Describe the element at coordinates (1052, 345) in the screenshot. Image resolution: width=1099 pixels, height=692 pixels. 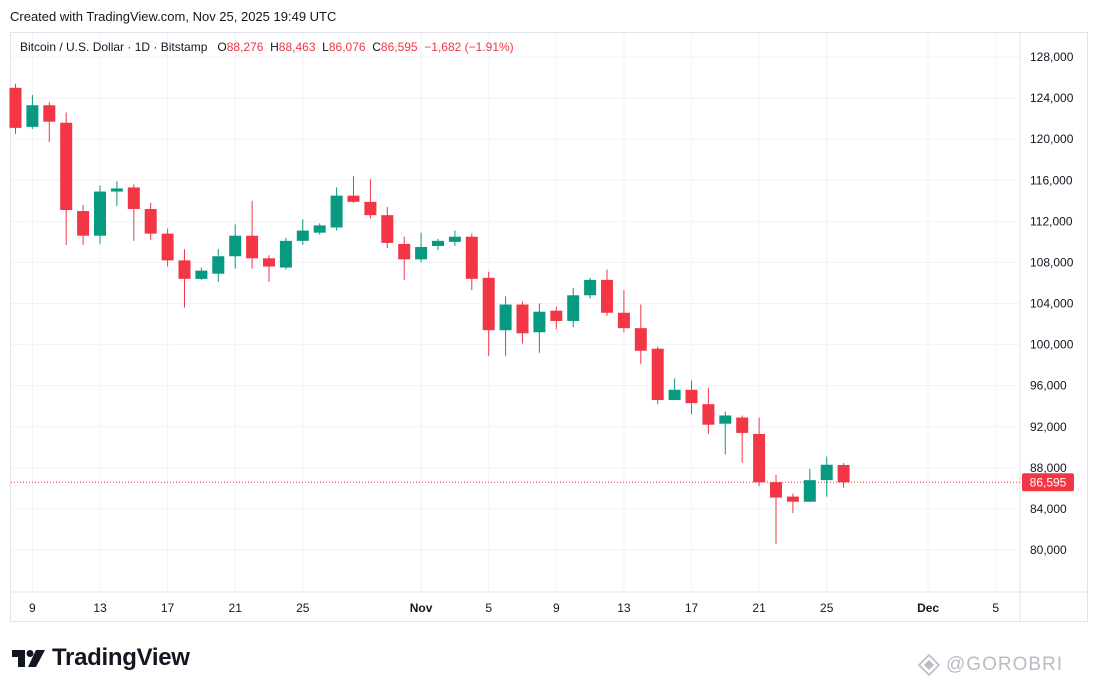
I see `y-tick-label: 100,000` at that location.